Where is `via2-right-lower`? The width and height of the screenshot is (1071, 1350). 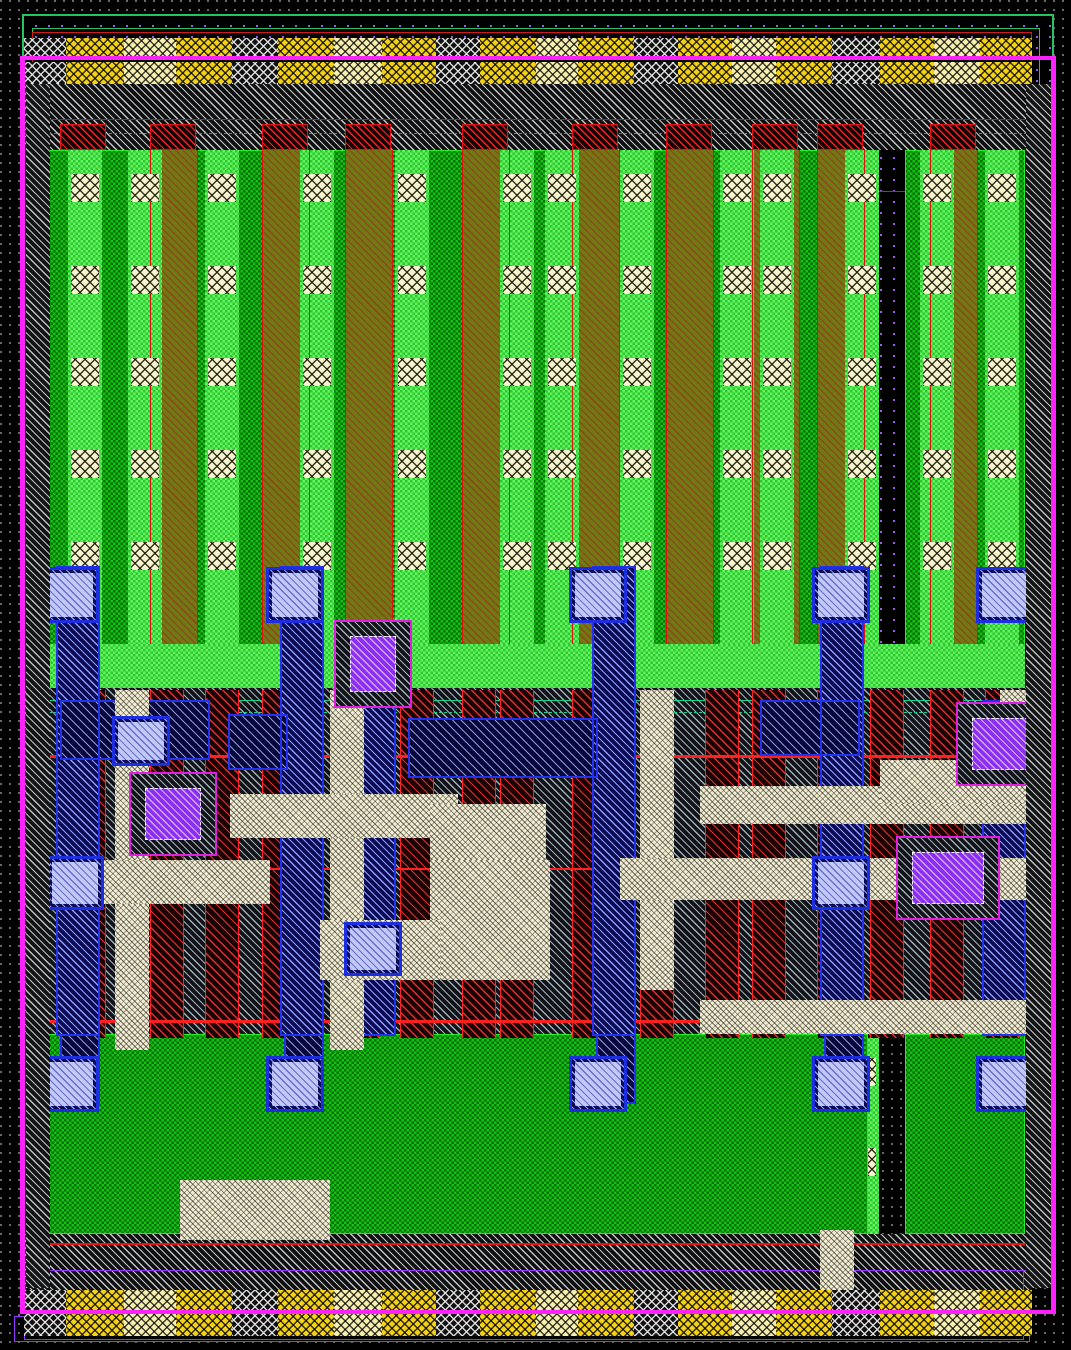 via2-right-lower is located at coordinates (948, 878).